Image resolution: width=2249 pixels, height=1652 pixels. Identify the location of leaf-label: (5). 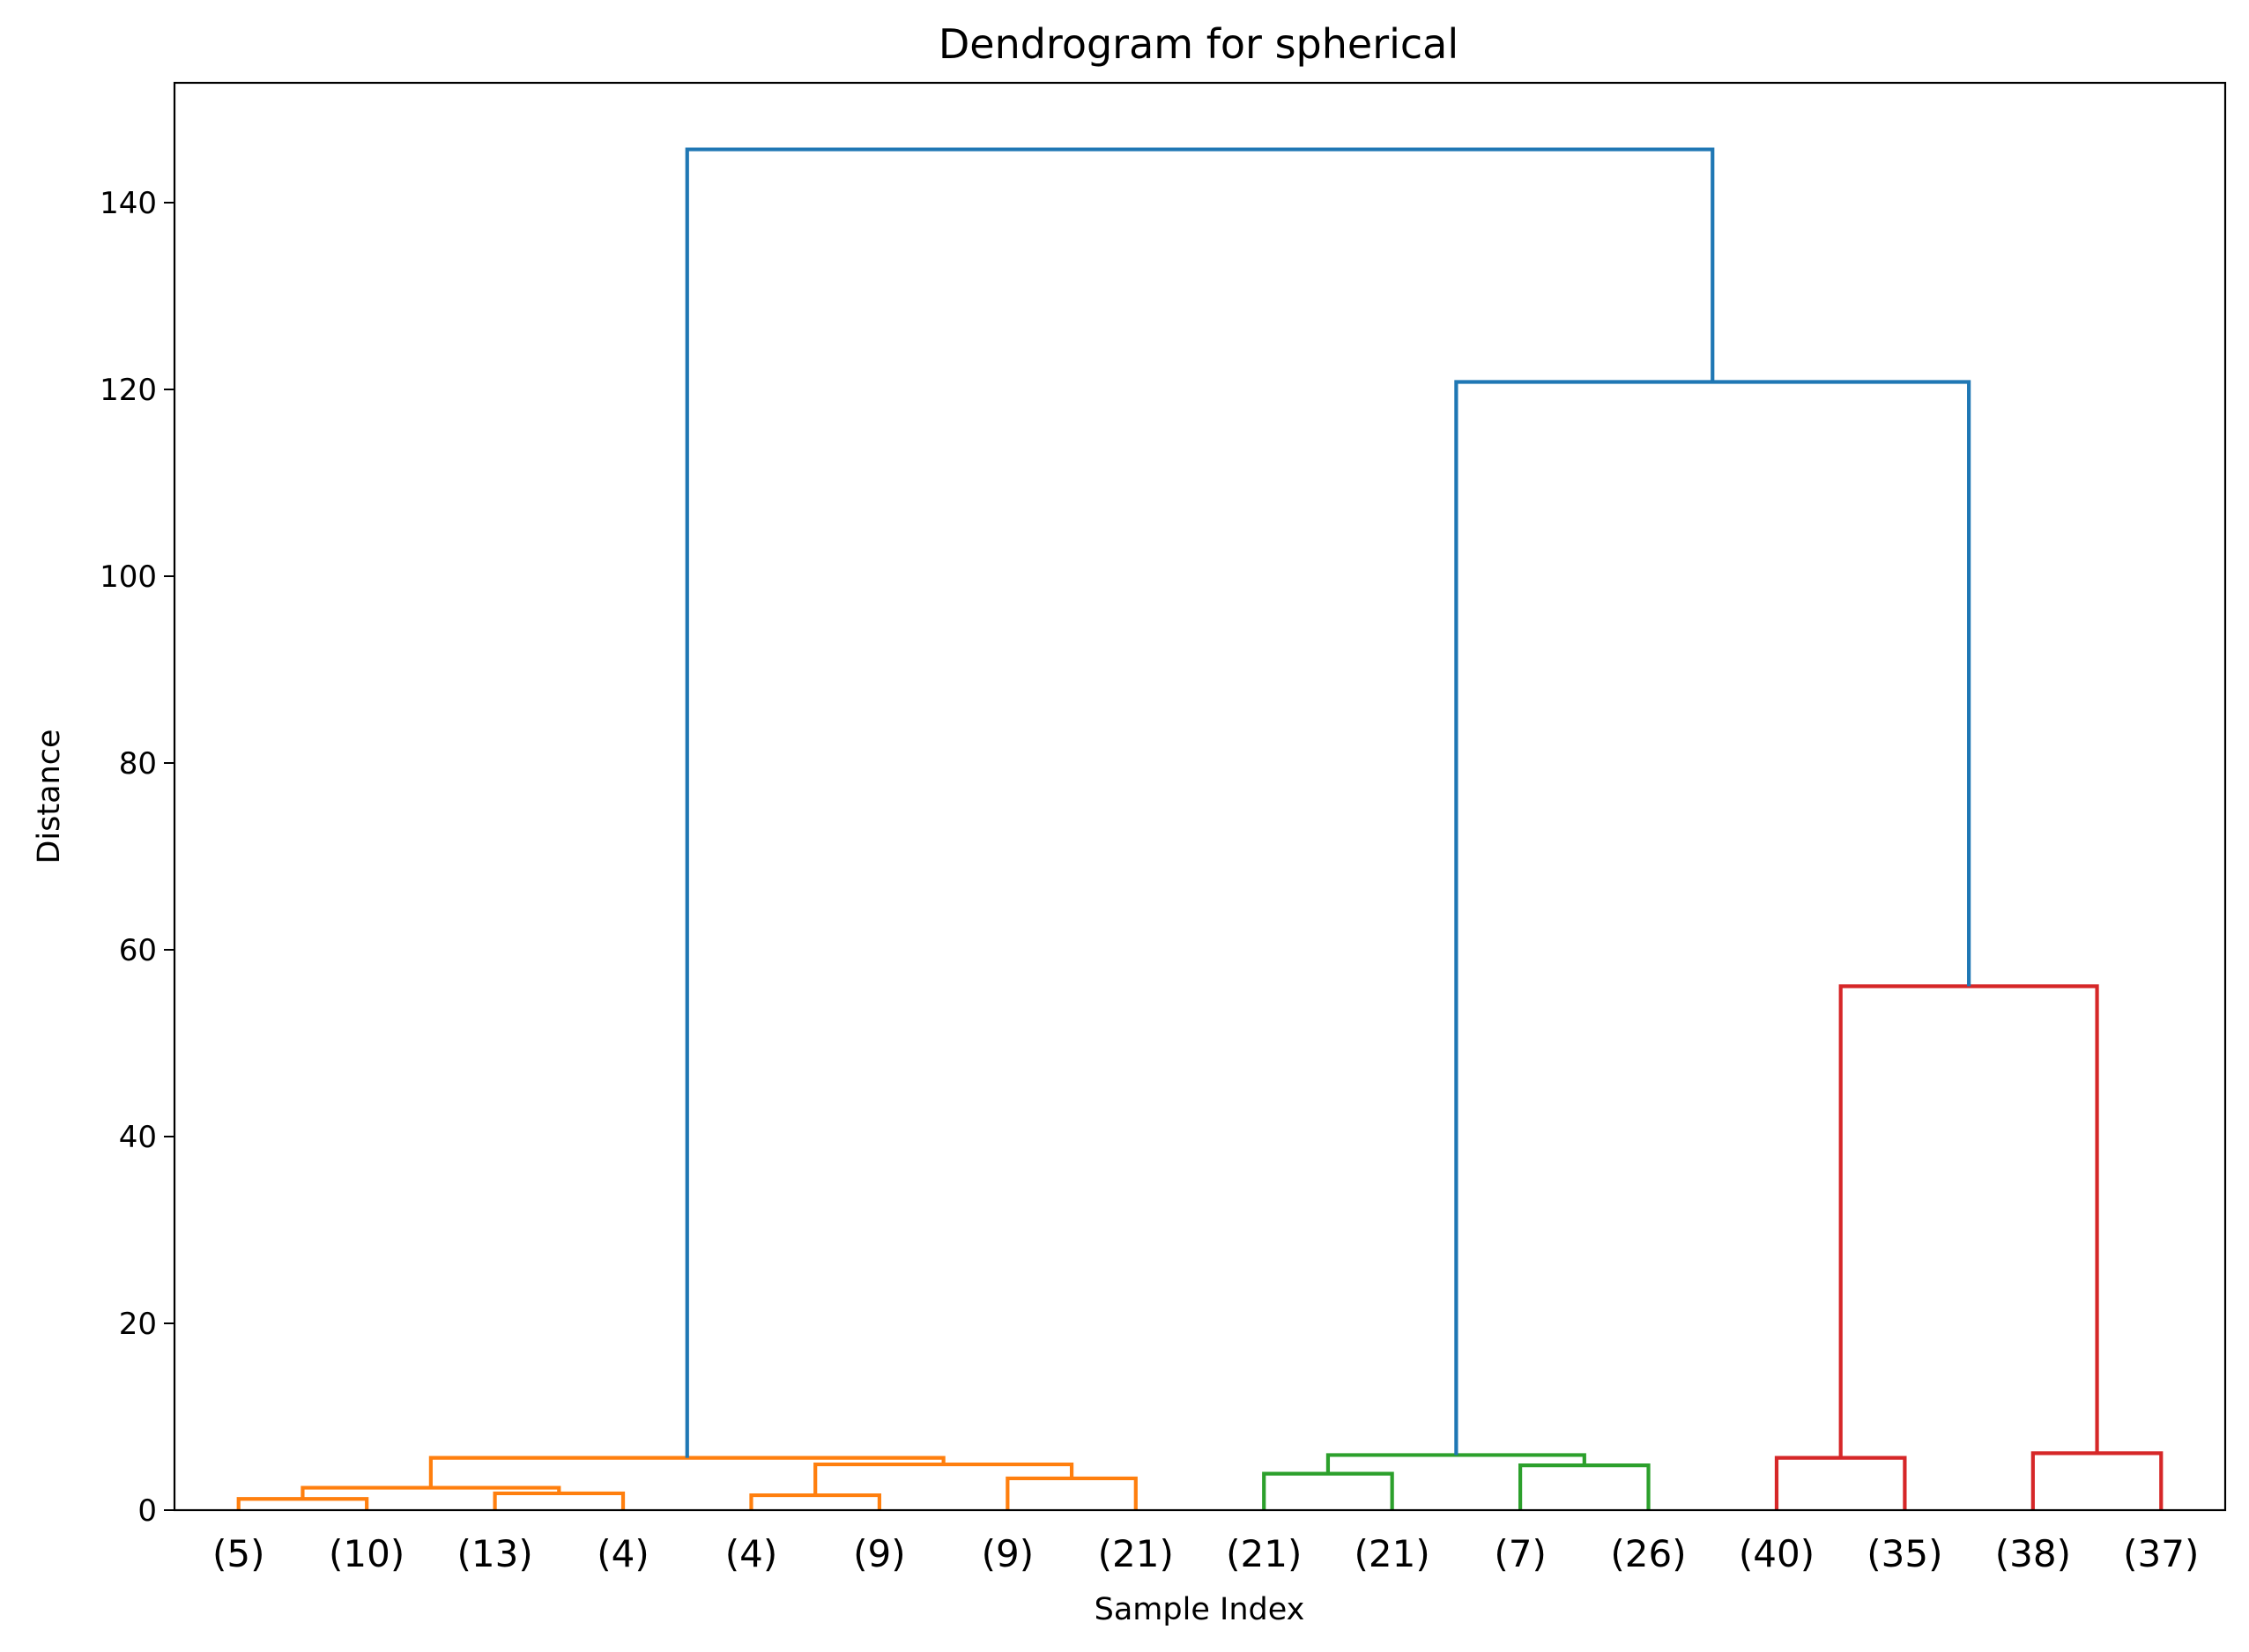
(239, 1553).